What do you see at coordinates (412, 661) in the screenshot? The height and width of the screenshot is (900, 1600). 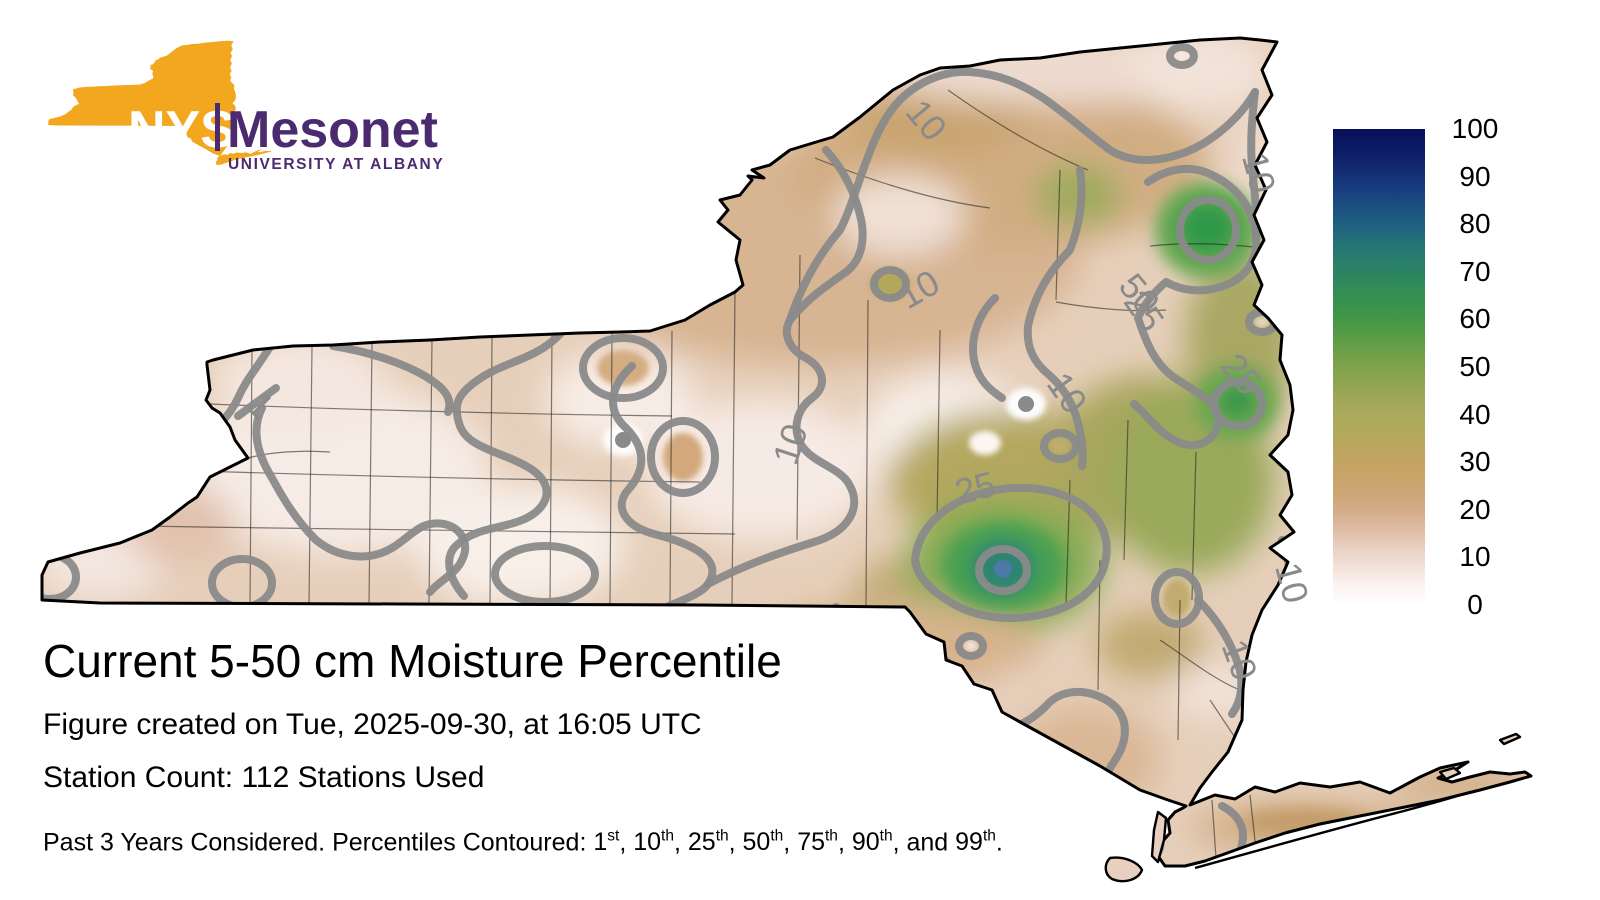 I see `figure-title: Current 5-50 cm Moisture Percentile` at bounding box center [412, 661].